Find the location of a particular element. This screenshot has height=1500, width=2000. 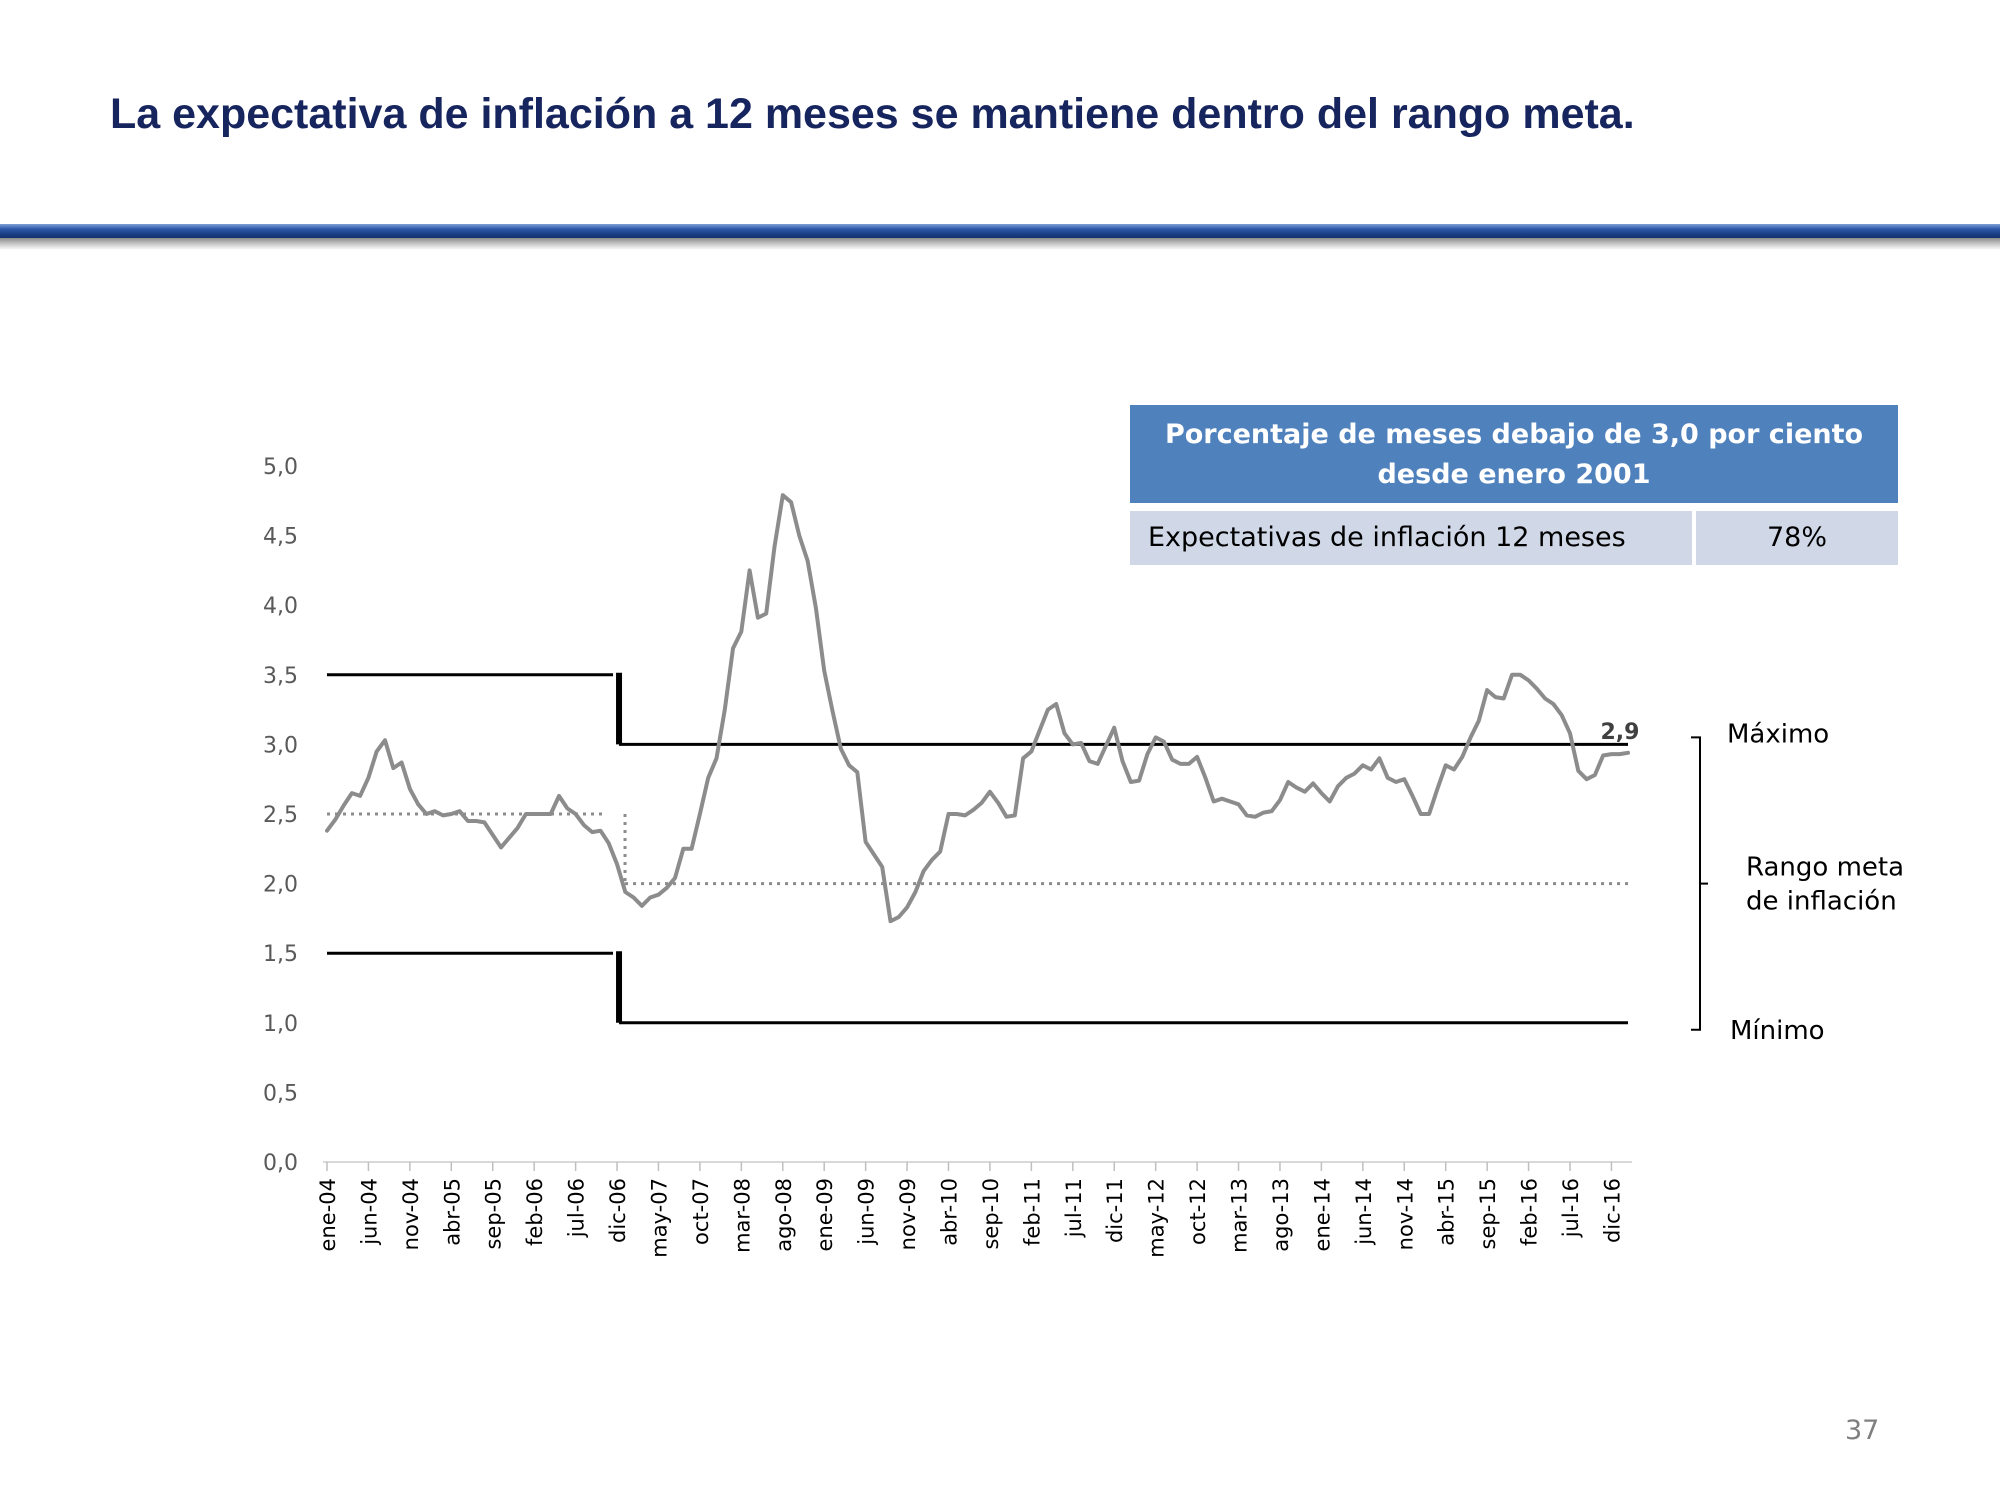

chart-labels: 2,9 Máximo Mínimo Rango meta de inflación is located at coordinates (1753, 882).